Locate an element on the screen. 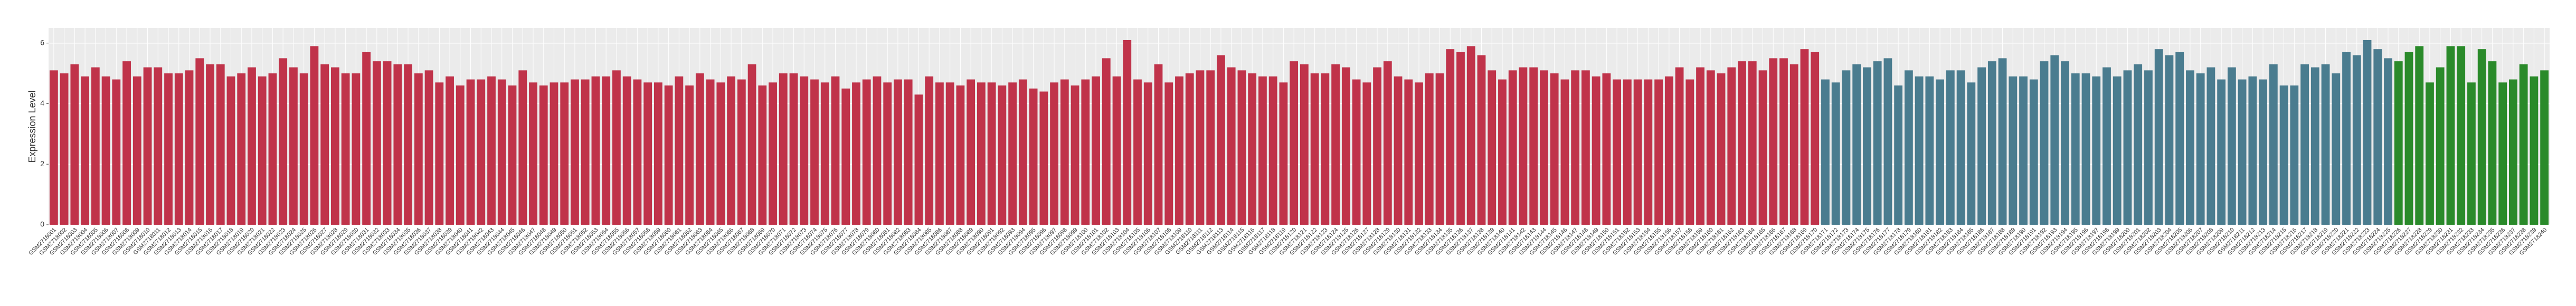  y-tick-label: 6 is located at coordinates (42, 42).